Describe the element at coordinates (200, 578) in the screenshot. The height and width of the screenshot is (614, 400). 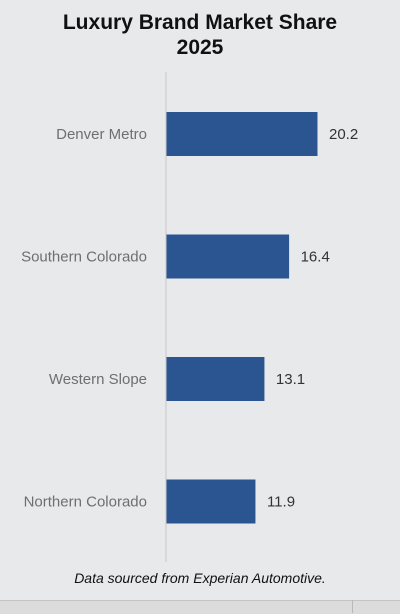
I see `footnote: Data sourced from Experian Automotive.` at that location.